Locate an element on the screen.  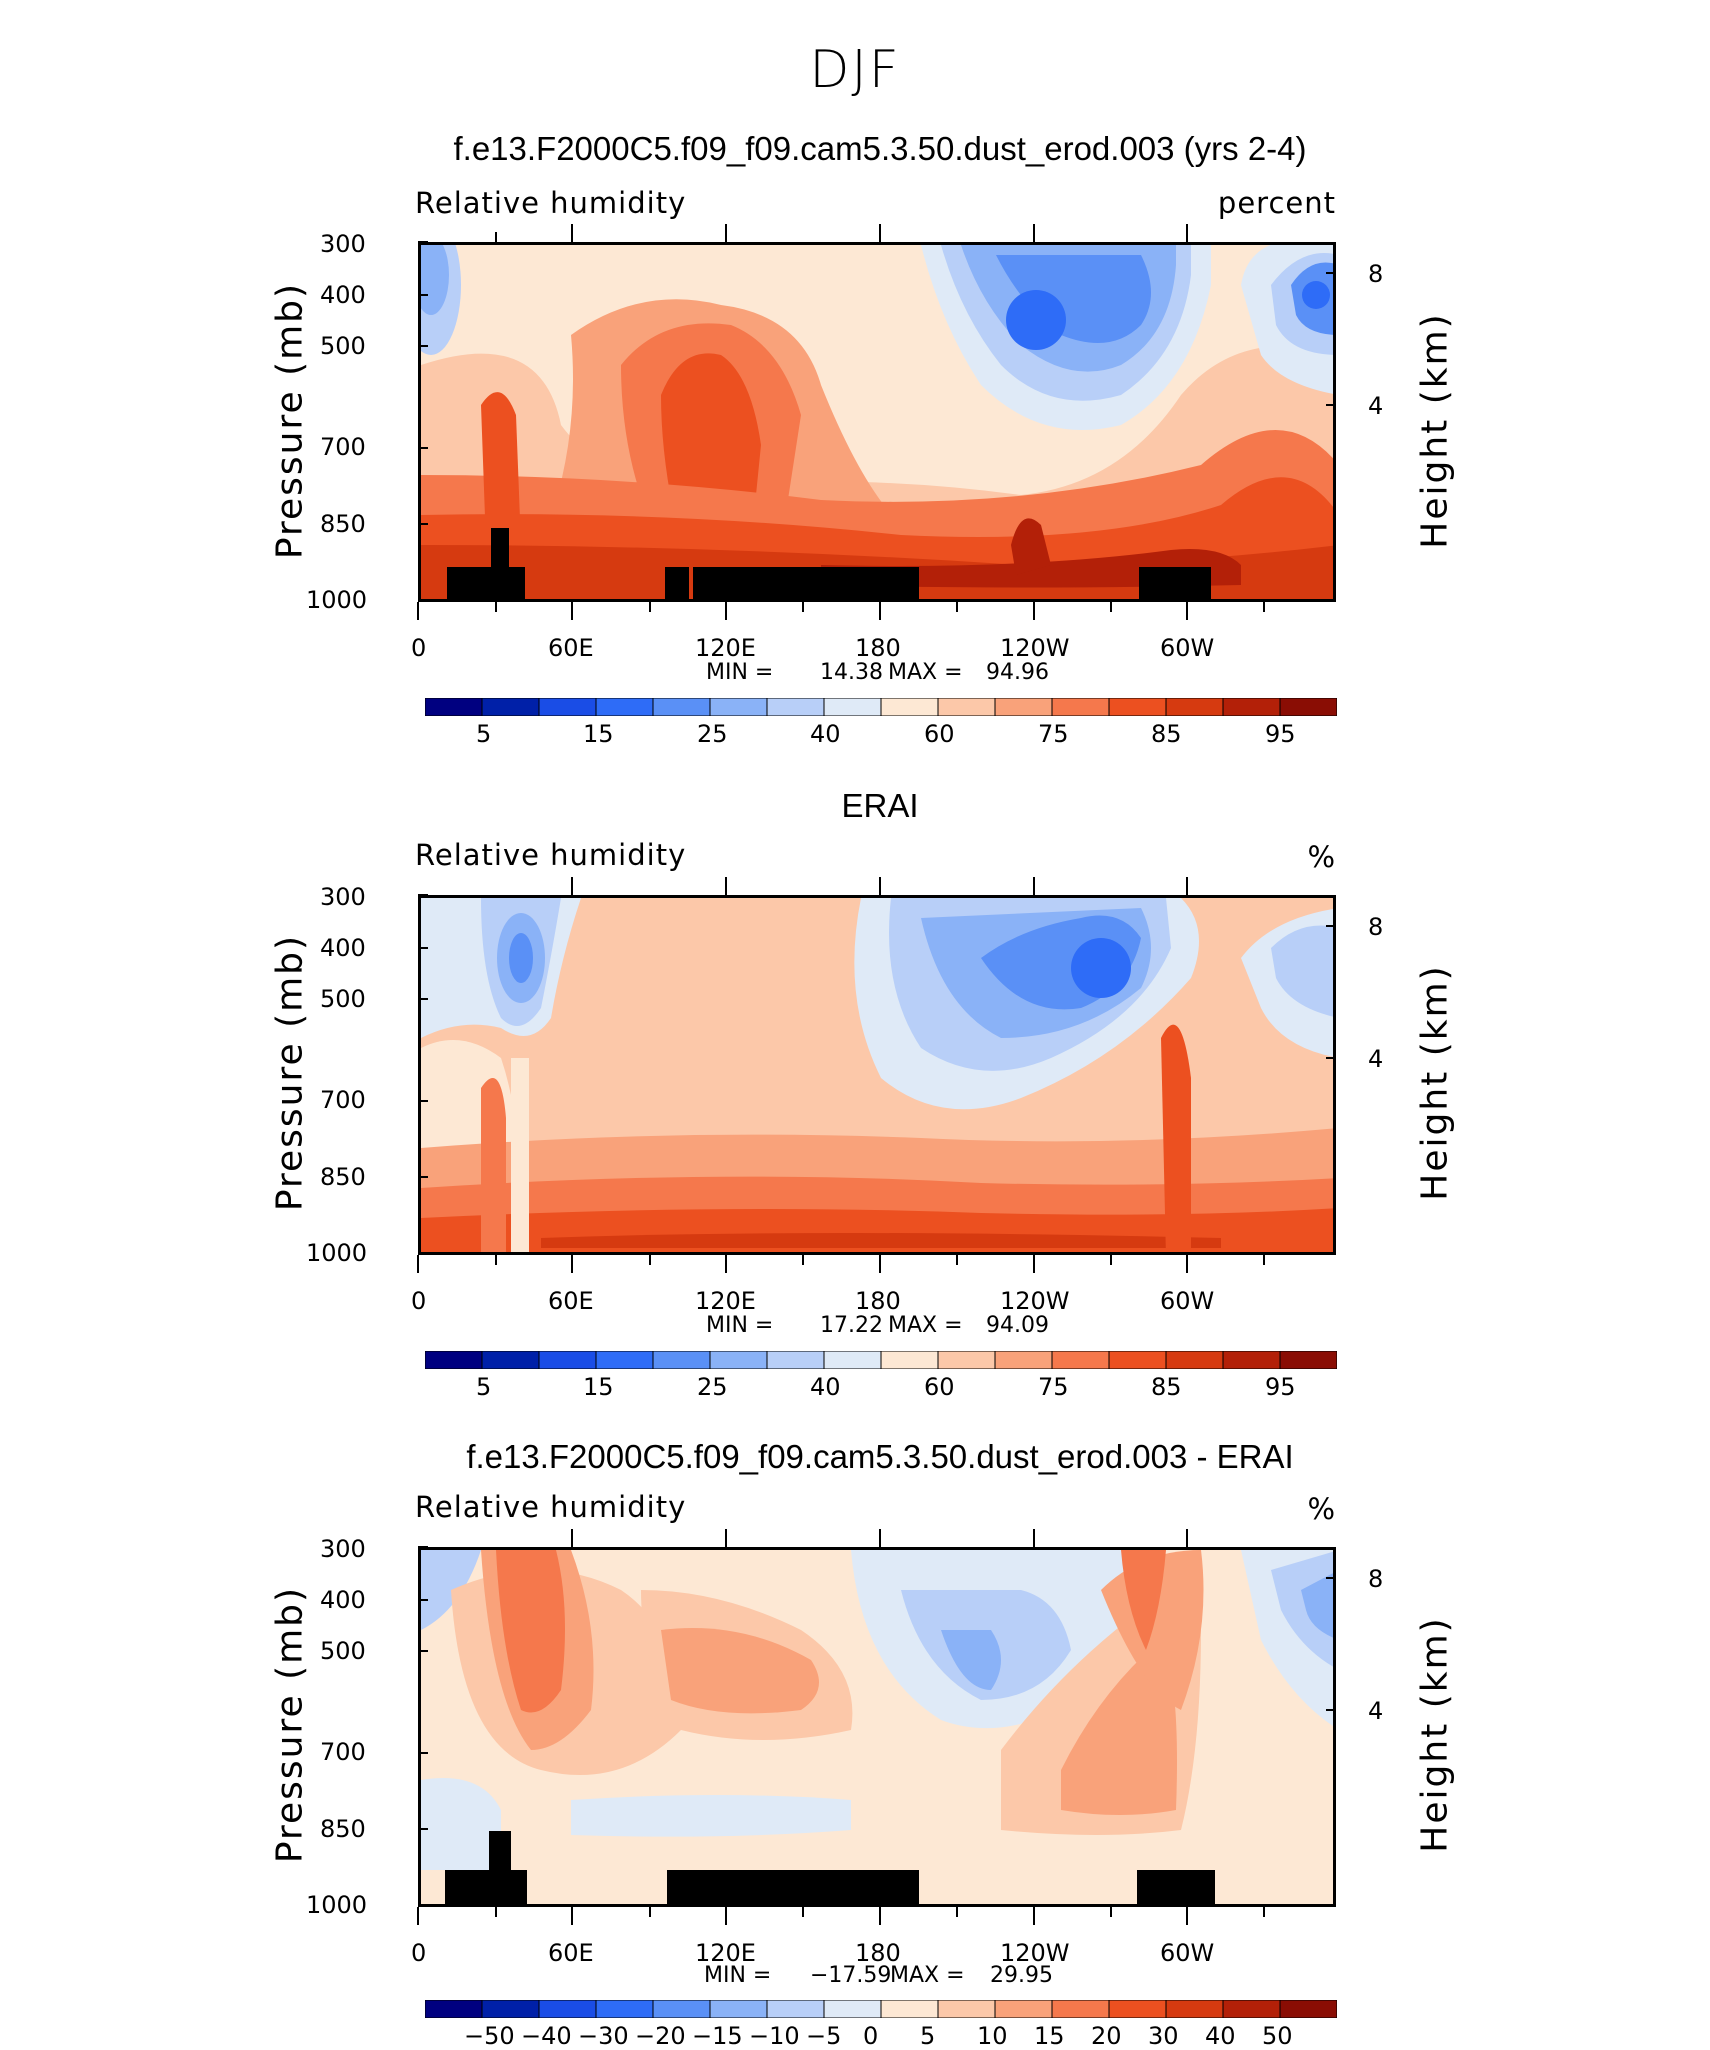
max-value: 94.96 is located at coordinates (1017, 672).